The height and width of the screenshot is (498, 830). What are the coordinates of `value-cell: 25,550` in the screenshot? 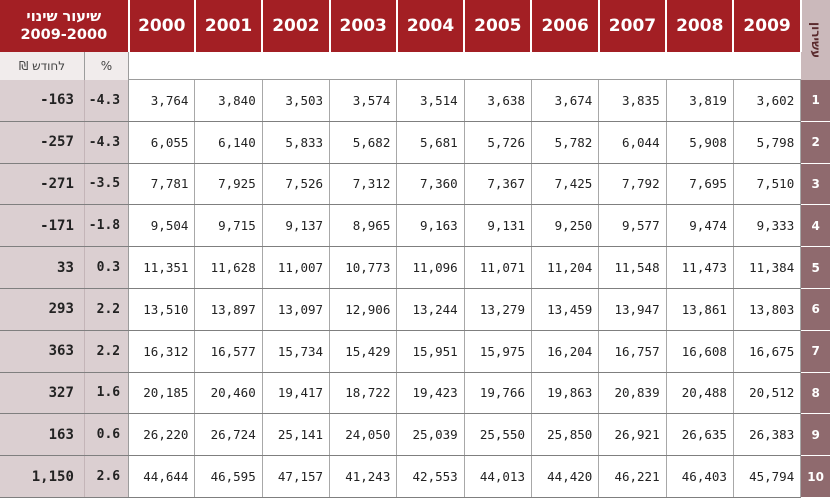 It's located at (498, 435).